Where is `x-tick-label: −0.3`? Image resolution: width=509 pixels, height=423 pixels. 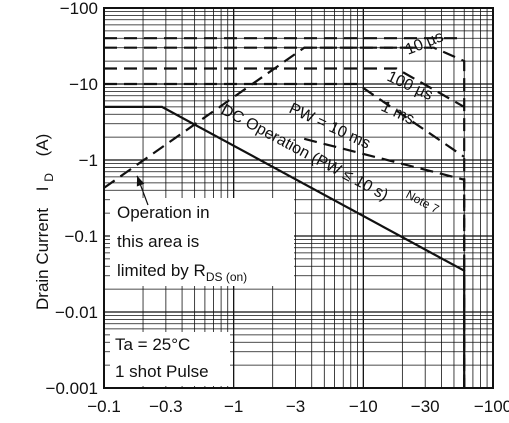
x-tick-label: −0.3 is located at coordinates (166, 406).